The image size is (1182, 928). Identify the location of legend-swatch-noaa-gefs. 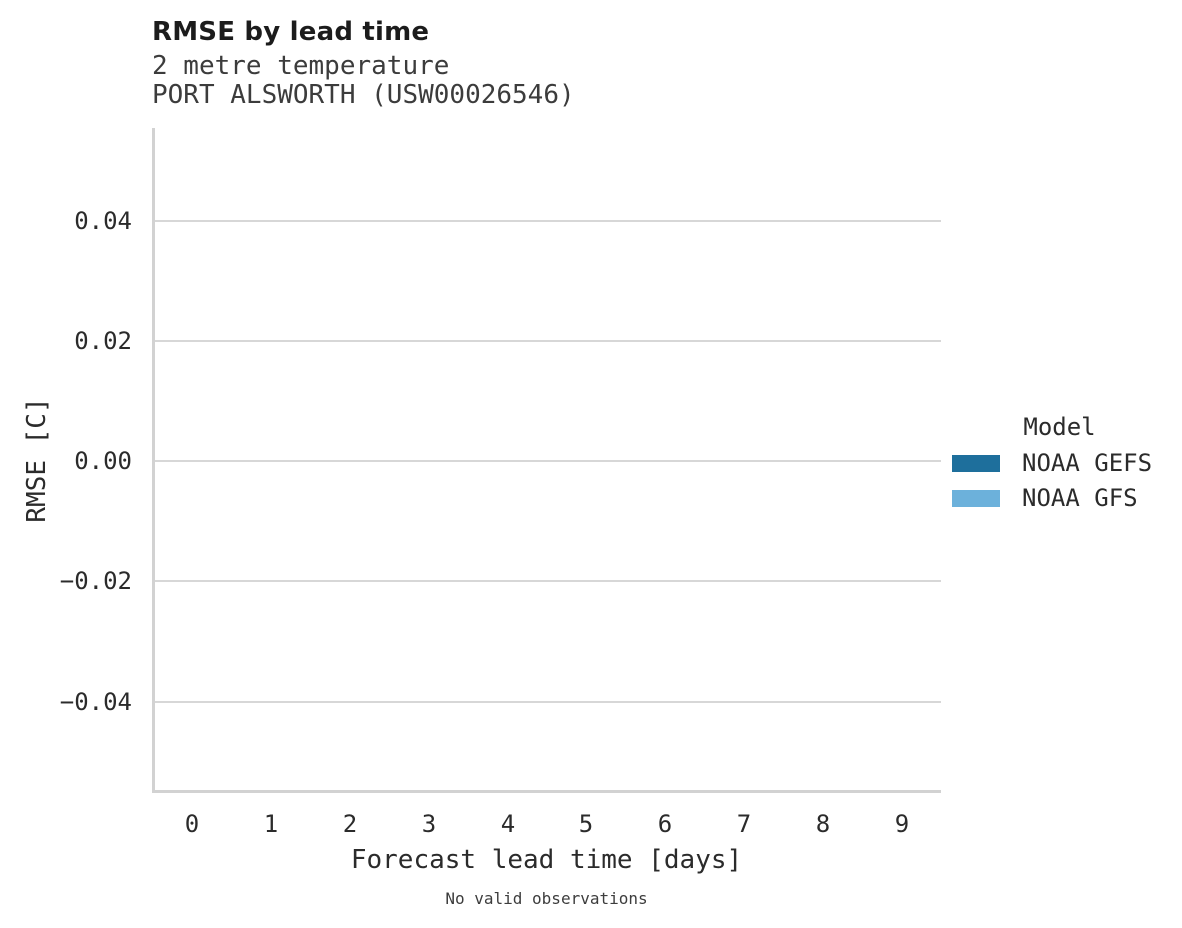
(976, 463).